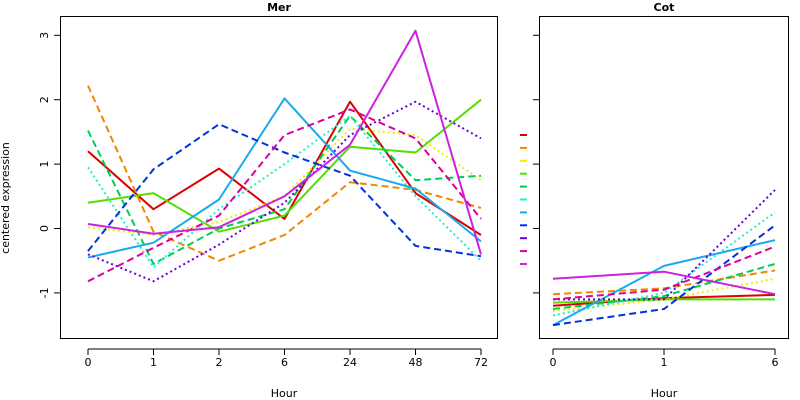  What do you see at coordinates (279, 7) in the screenshot?
I see `panel-mer-title: Mer` at bounding box center [279, 7].